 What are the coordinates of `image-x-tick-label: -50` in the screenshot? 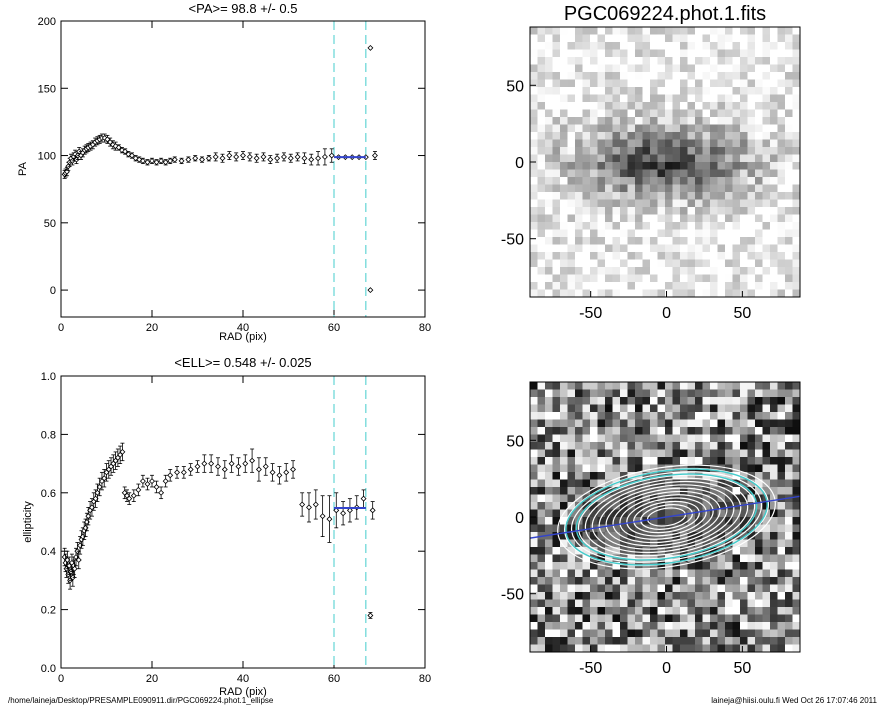 It's located at (590, 668).